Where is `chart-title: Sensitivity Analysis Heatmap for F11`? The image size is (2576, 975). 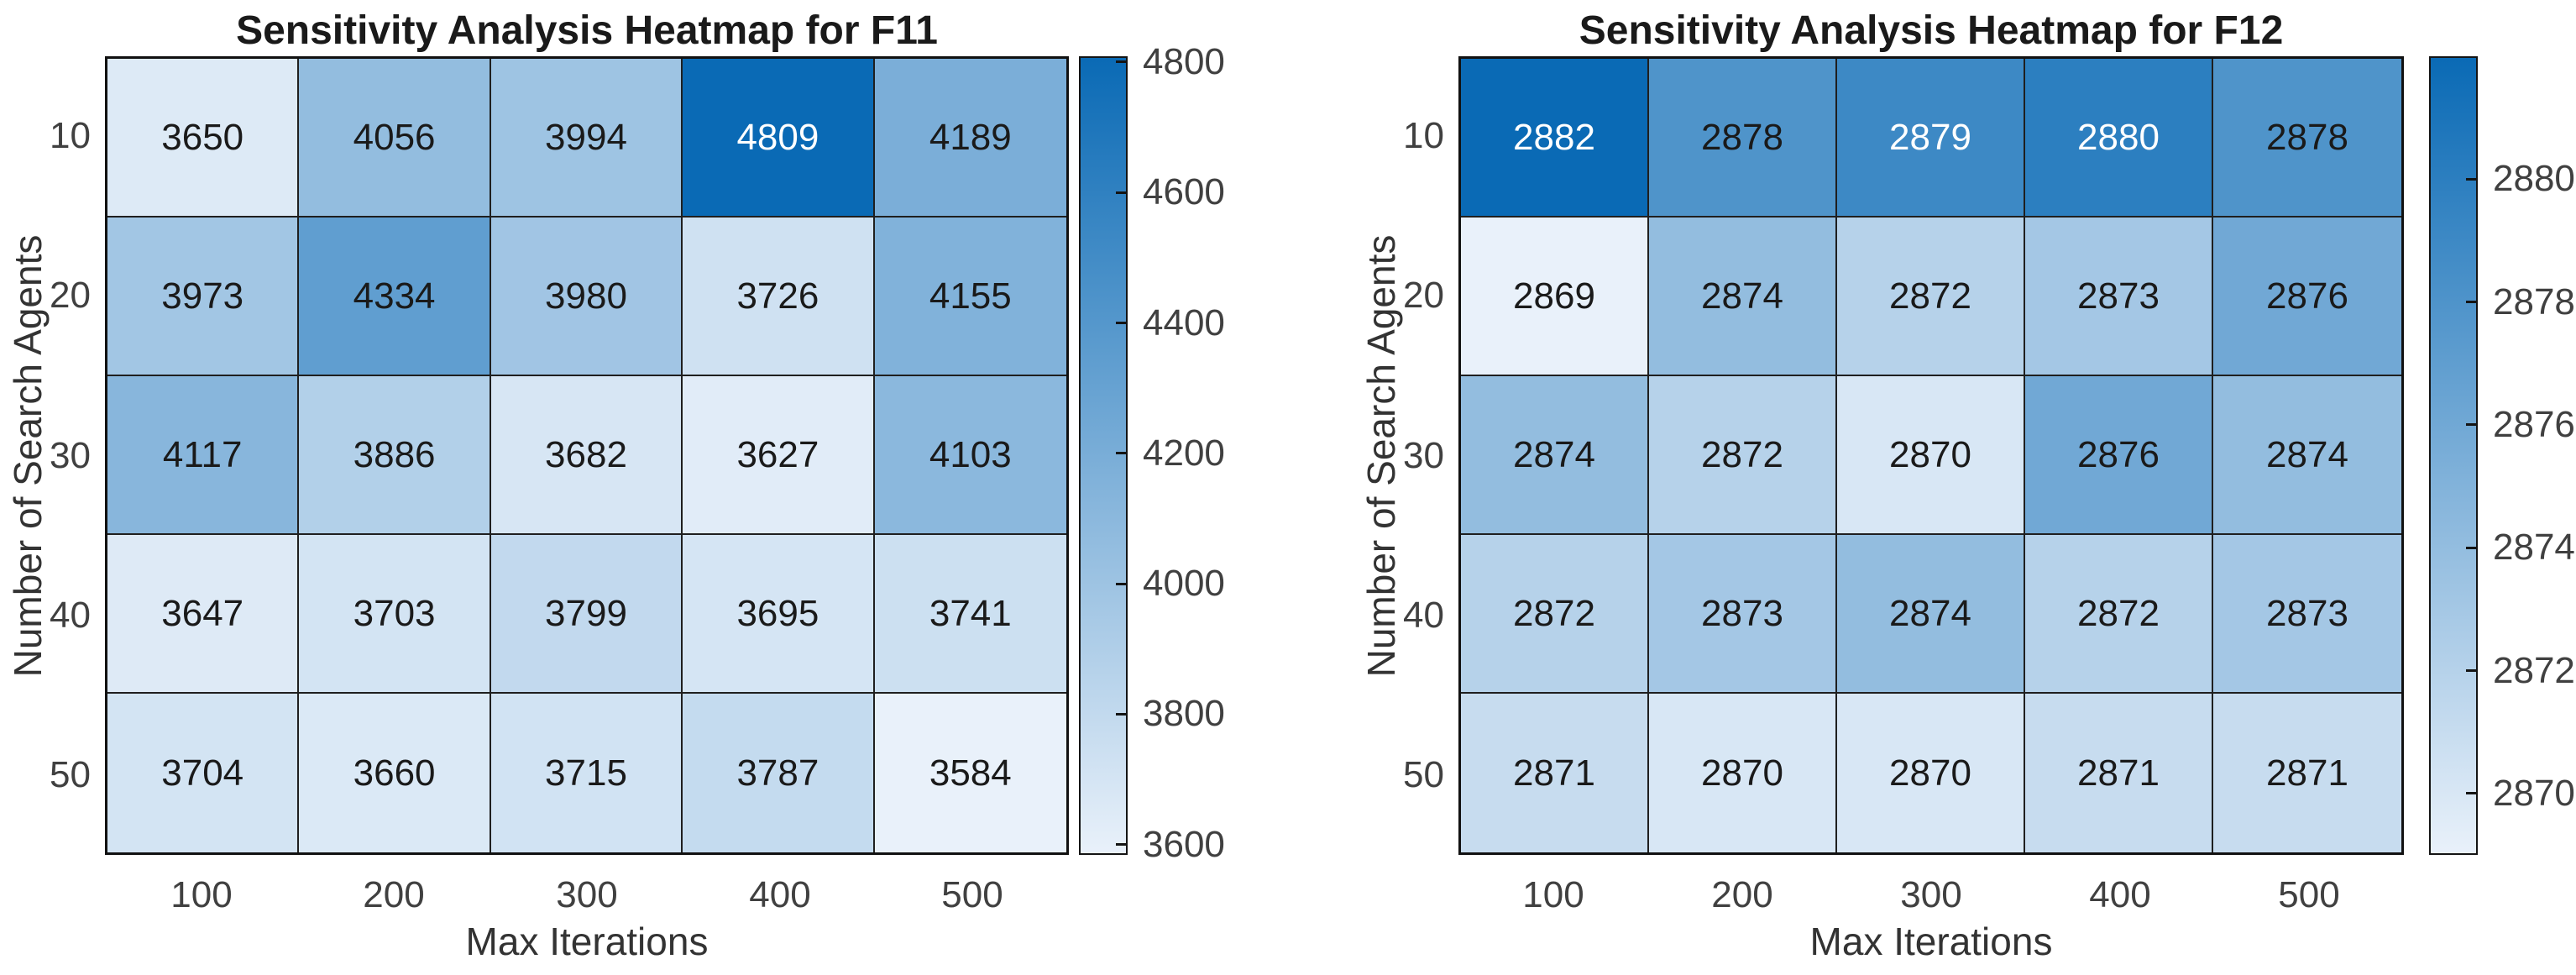
chart-title: Sensitivity Analysis Heatmap for F11 is located at coordinates (587, 31).